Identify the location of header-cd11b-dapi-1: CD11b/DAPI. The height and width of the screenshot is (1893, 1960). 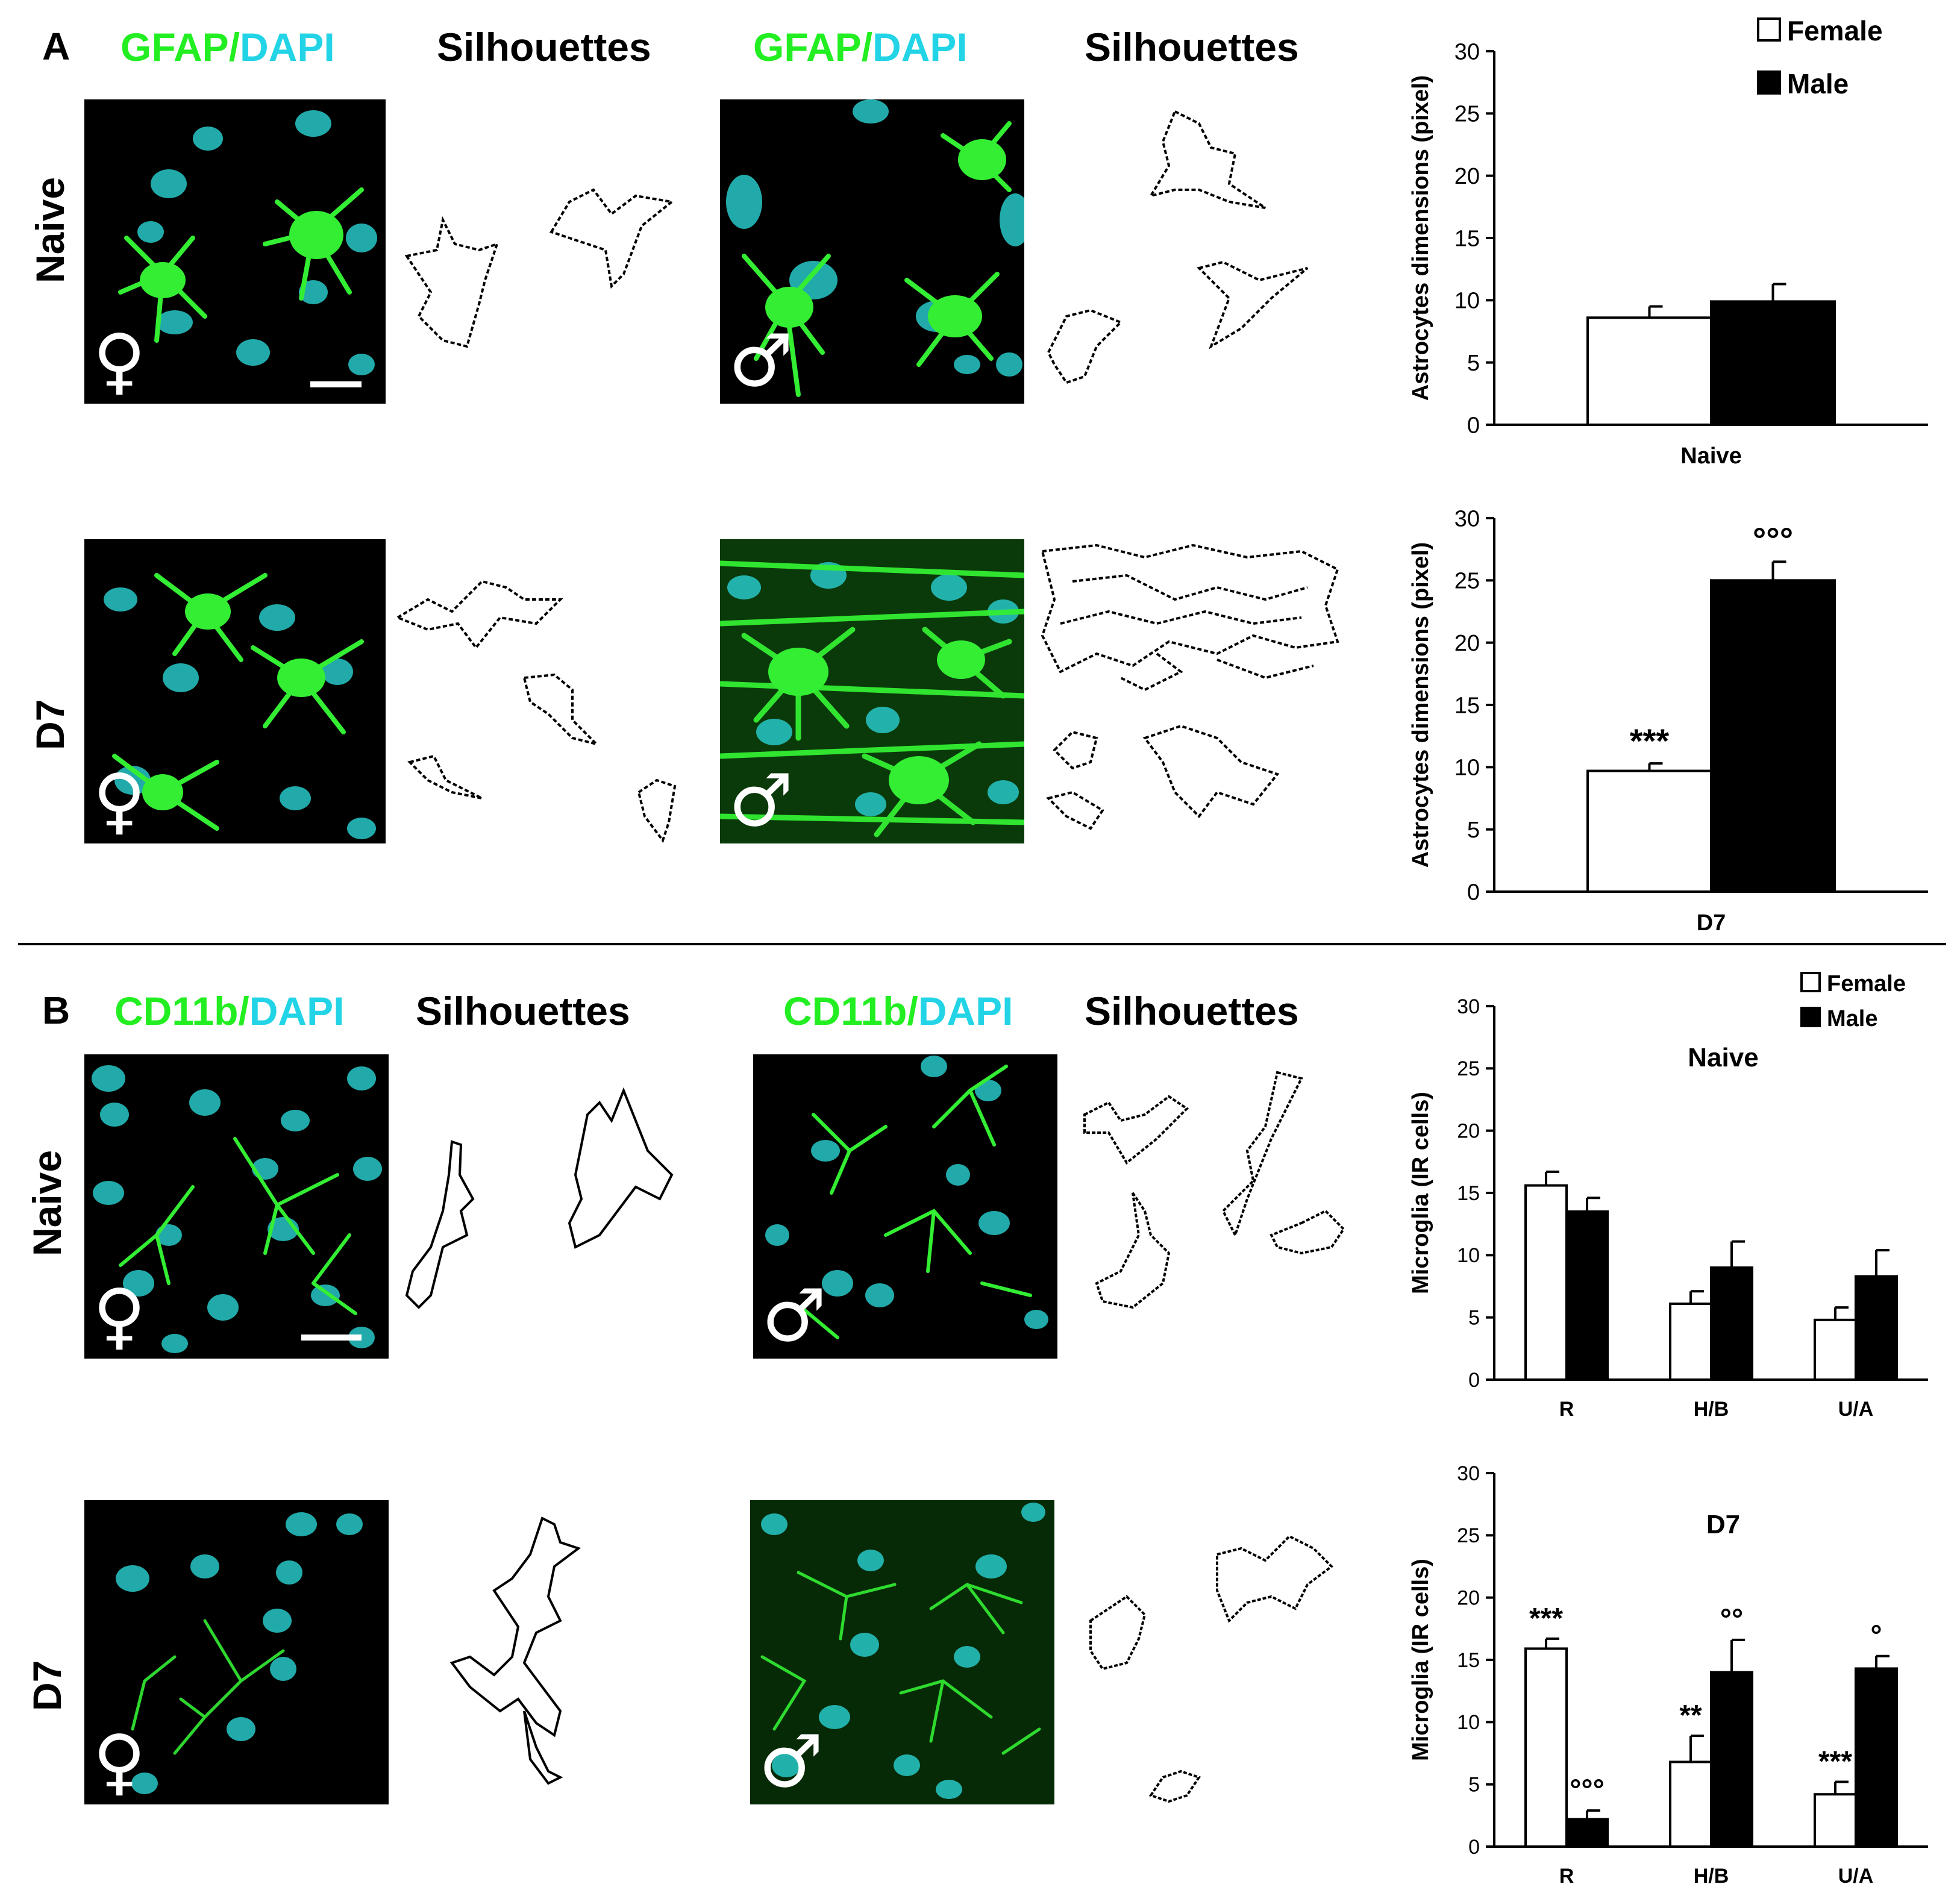
(229, 1011).